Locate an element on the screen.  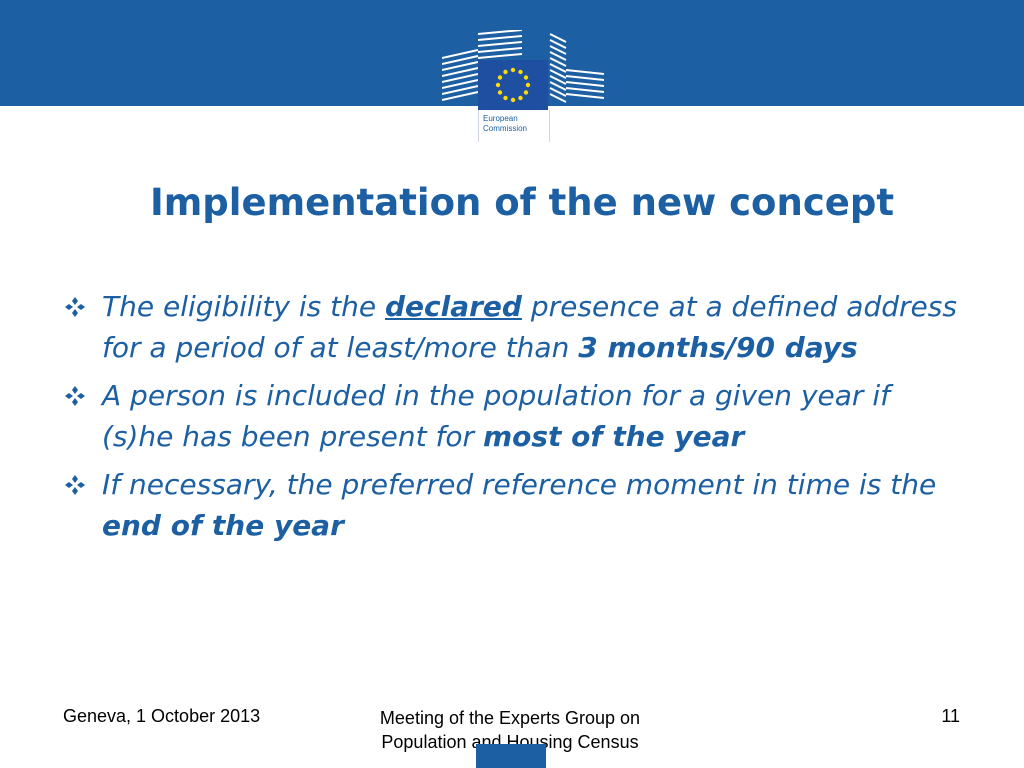
eu-stars is located at coordinates (513, 85).